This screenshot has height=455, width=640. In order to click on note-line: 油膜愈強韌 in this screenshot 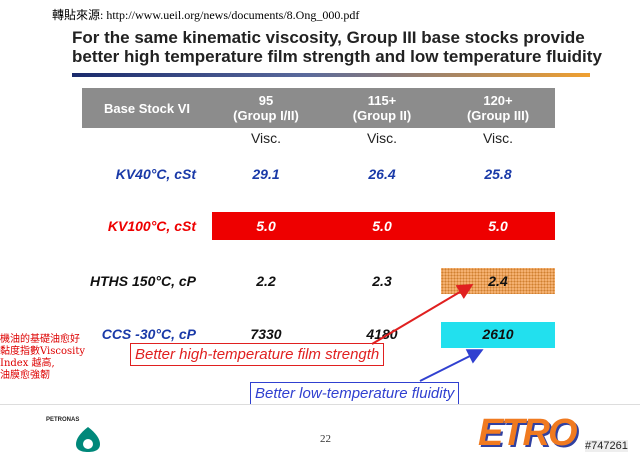, I will do `click(25, 375)`.